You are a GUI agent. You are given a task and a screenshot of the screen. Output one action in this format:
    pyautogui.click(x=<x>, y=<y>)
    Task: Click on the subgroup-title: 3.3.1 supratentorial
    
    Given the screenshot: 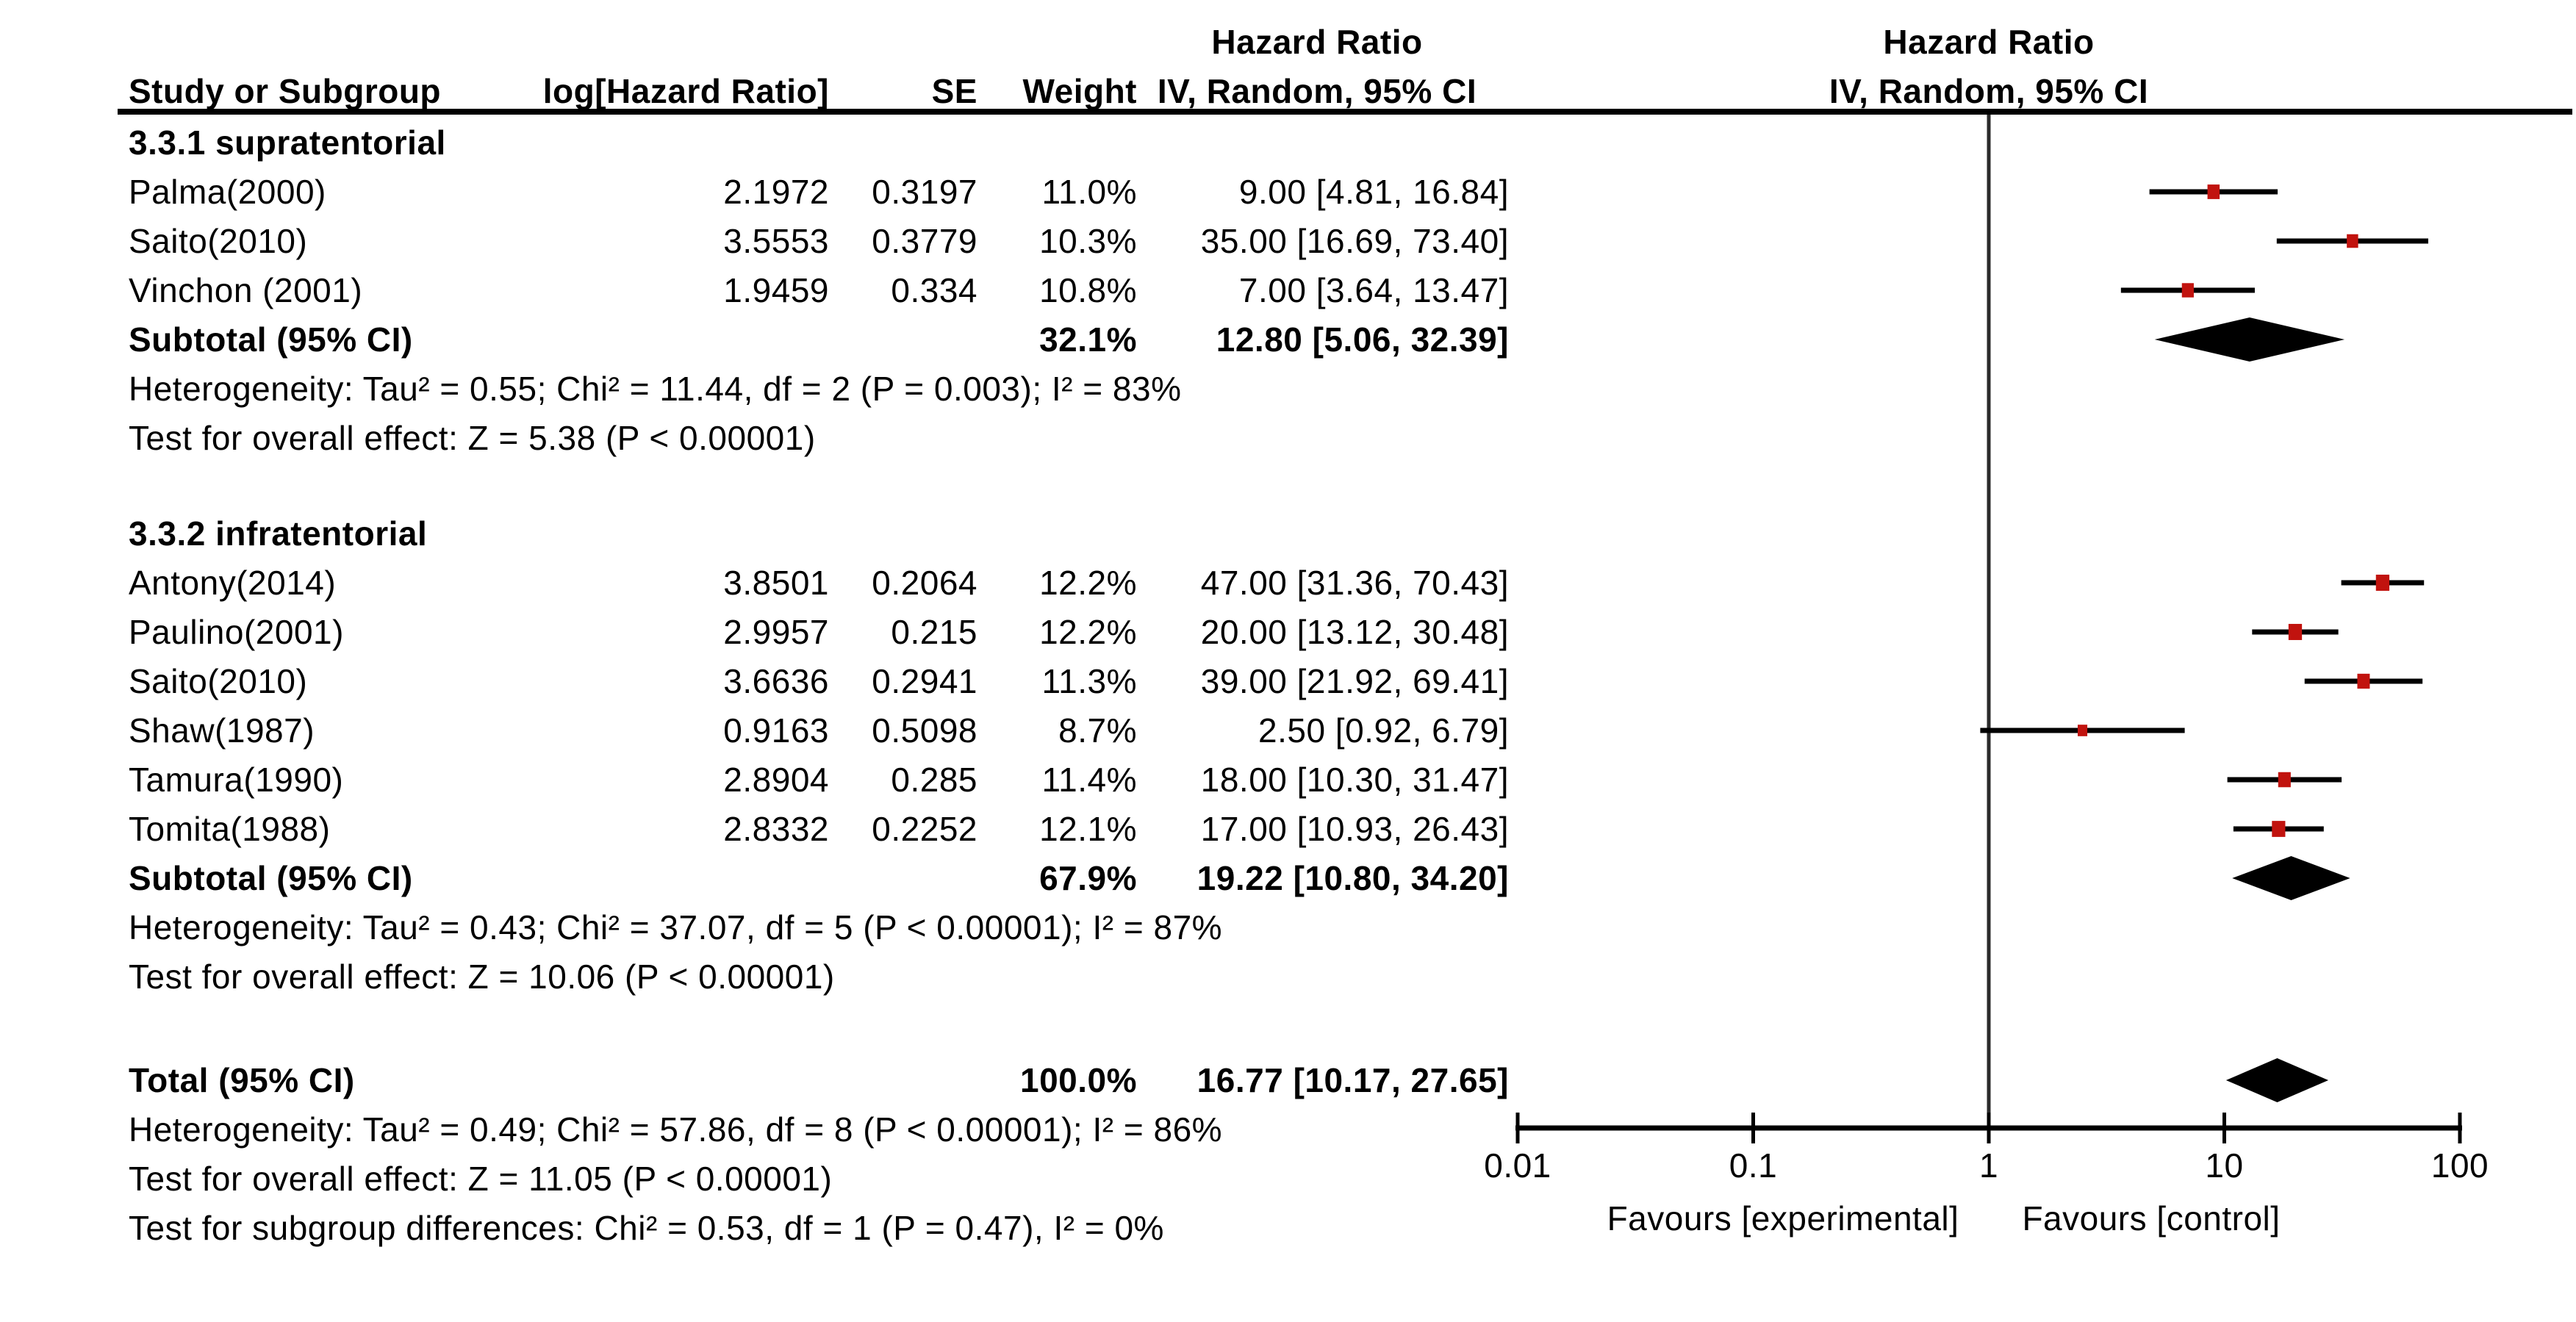 What is the action you would take?
    pyautogui.click(x=287, y=142)
    